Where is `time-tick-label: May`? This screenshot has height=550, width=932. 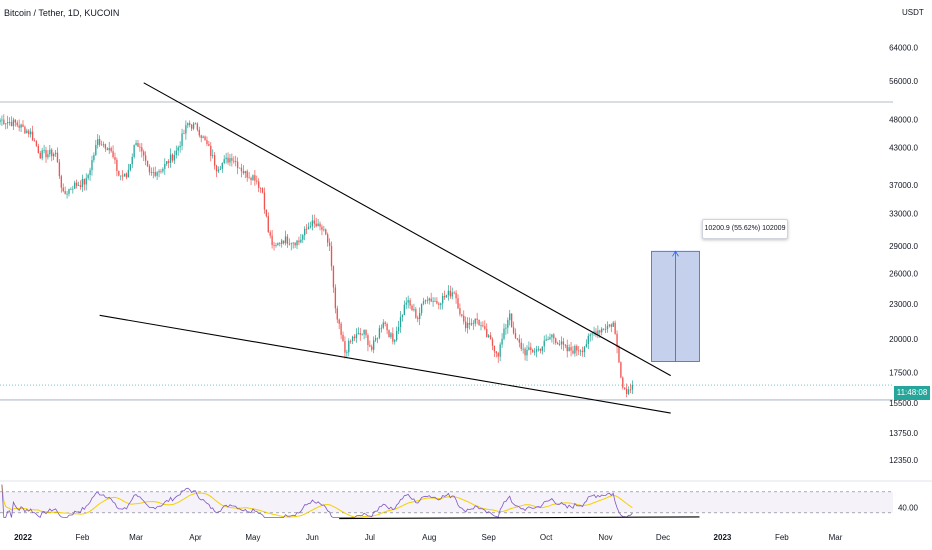 time-tick-label: May is located at coordinates (252, 537).